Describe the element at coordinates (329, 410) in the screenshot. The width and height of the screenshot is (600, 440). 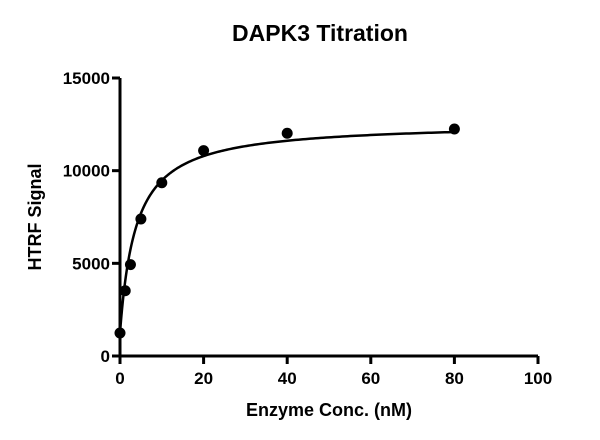
I see `x-axis-label: Enzyme Conc. (nM)` at that location.